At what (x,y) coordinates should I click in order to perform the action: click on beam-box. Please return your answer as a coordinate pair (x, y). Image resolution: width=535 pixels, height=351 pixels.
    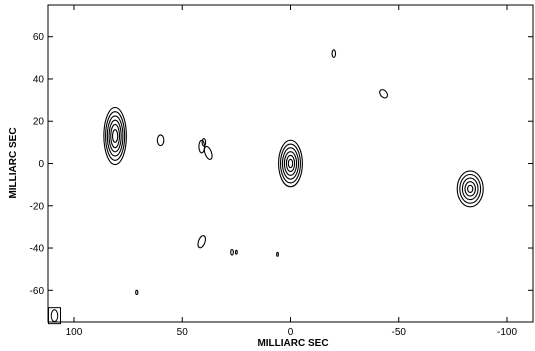
    Looking at the image, I should click on (54, 316).